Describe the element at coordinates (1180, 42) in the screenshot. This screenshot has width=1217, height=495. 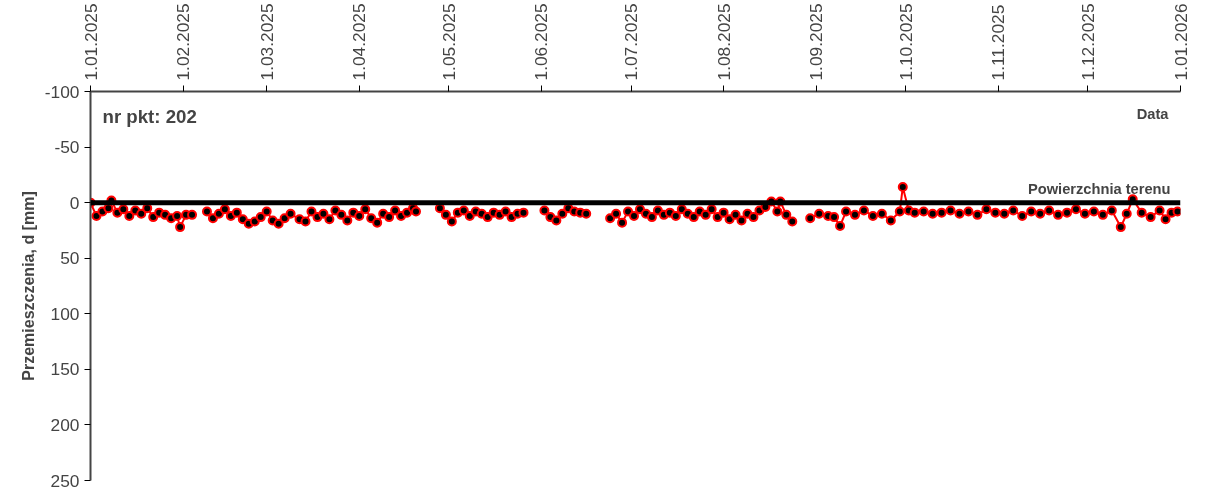
I see `x-tick-label: 1.01.2026` at that location.